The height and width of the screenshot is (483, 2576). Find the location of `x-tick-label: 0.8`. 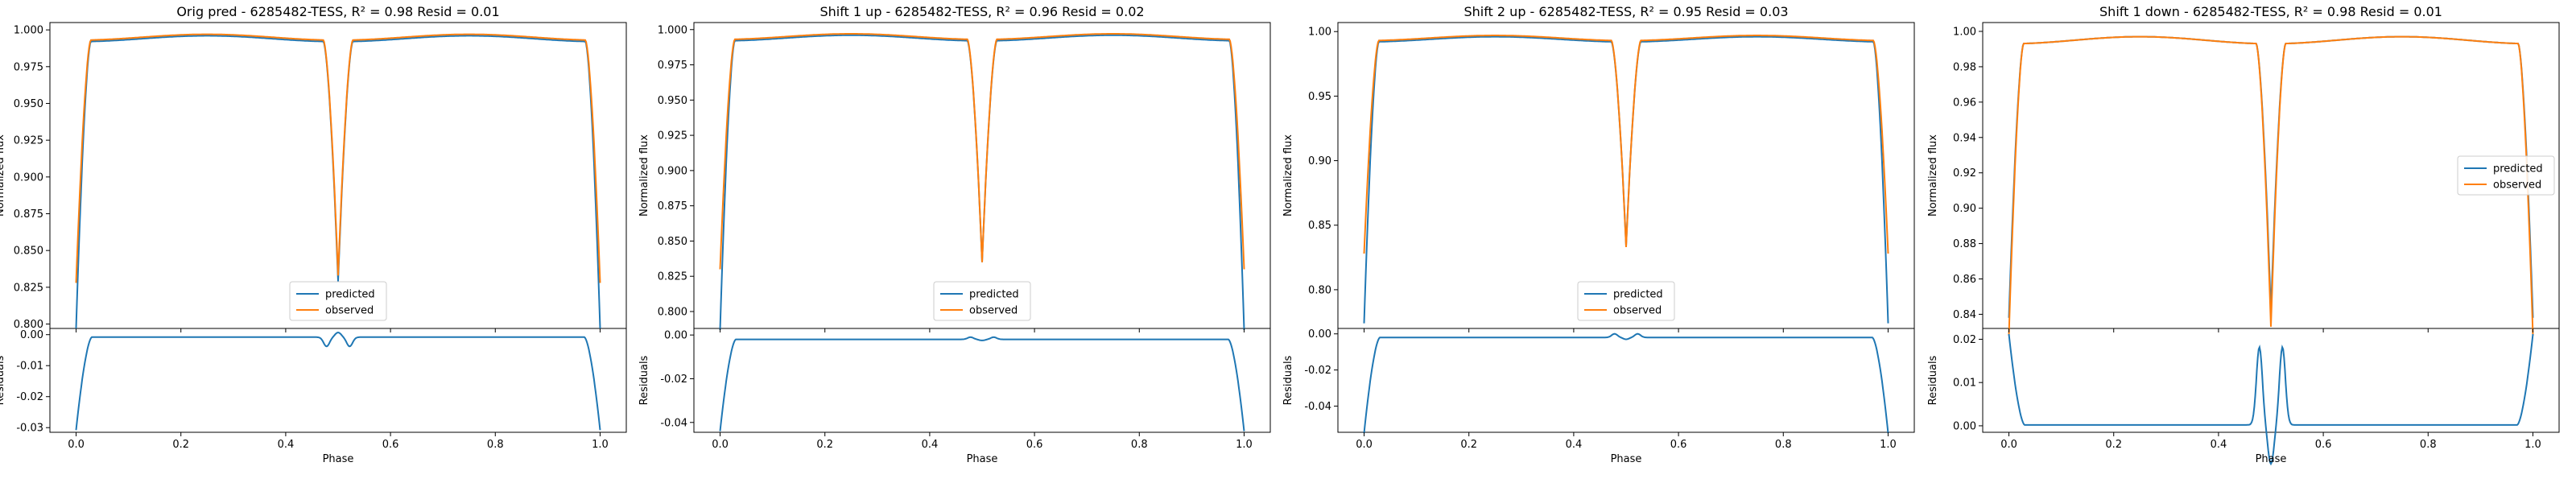

x-tick-label: 0.8 is located at coordinates (1783, 445).